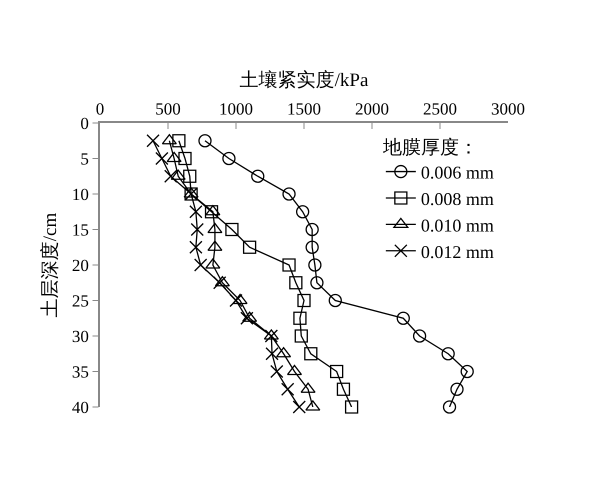 This screenshot has width=600, height=480. Describe the element at coordinates (440, 108) in the screenshot. I see `x-tick-label: 2500` at that location.